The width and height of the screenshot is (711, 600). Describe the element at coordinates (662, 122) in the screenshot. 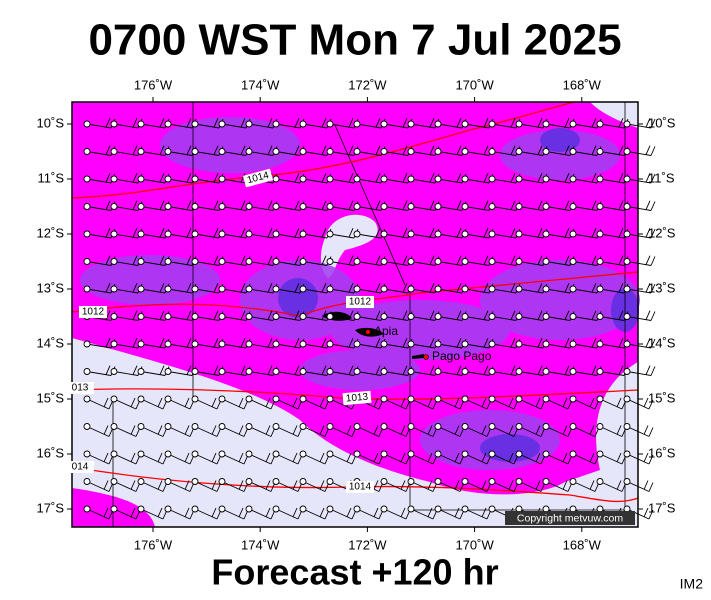

I see `lat-label: 10˚S` at that location.